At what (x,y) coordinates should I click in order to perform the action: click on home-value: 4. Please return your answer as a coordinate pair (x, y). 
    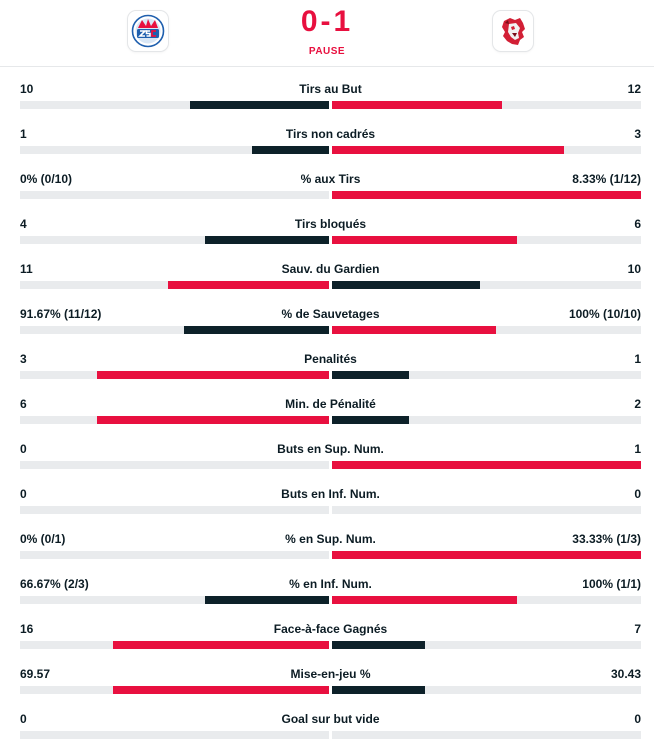
    Looking at the image, I should click on (23, 224).